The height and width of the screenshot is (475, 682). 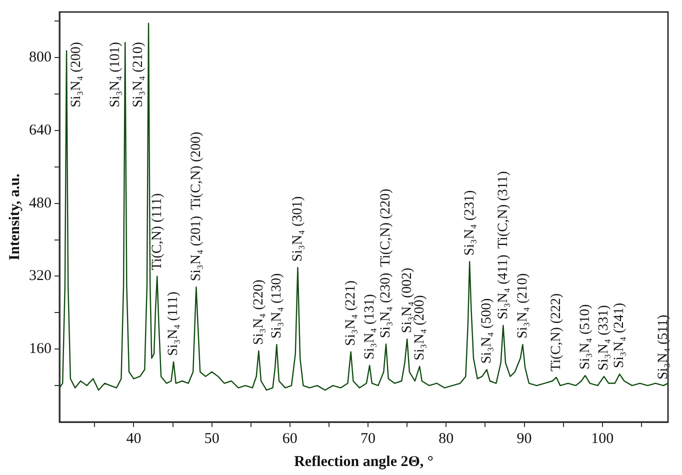 I want to click on annotation: Si₃N₄ (241), so click(x=620, y=335).